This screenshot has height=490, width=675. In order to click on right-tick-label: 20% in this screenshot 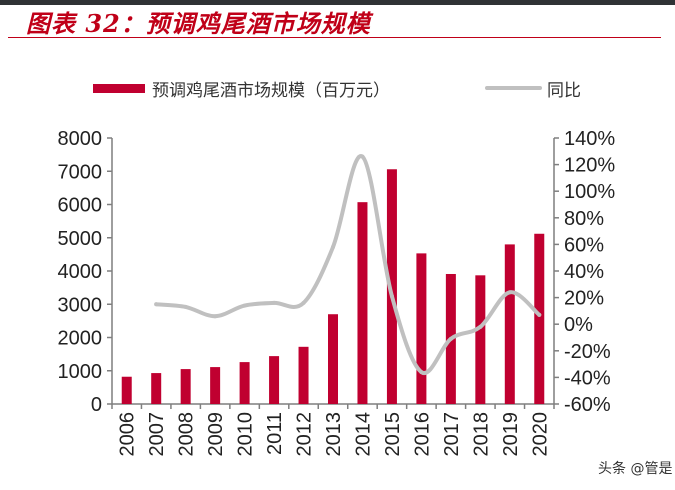, I will do `click(584, 299)`.